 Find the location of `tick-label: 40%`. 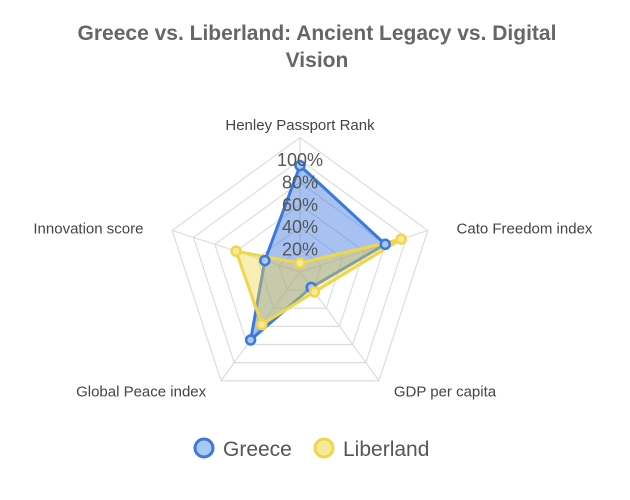

tick-label: 40% is located at coordinates (300, 227).